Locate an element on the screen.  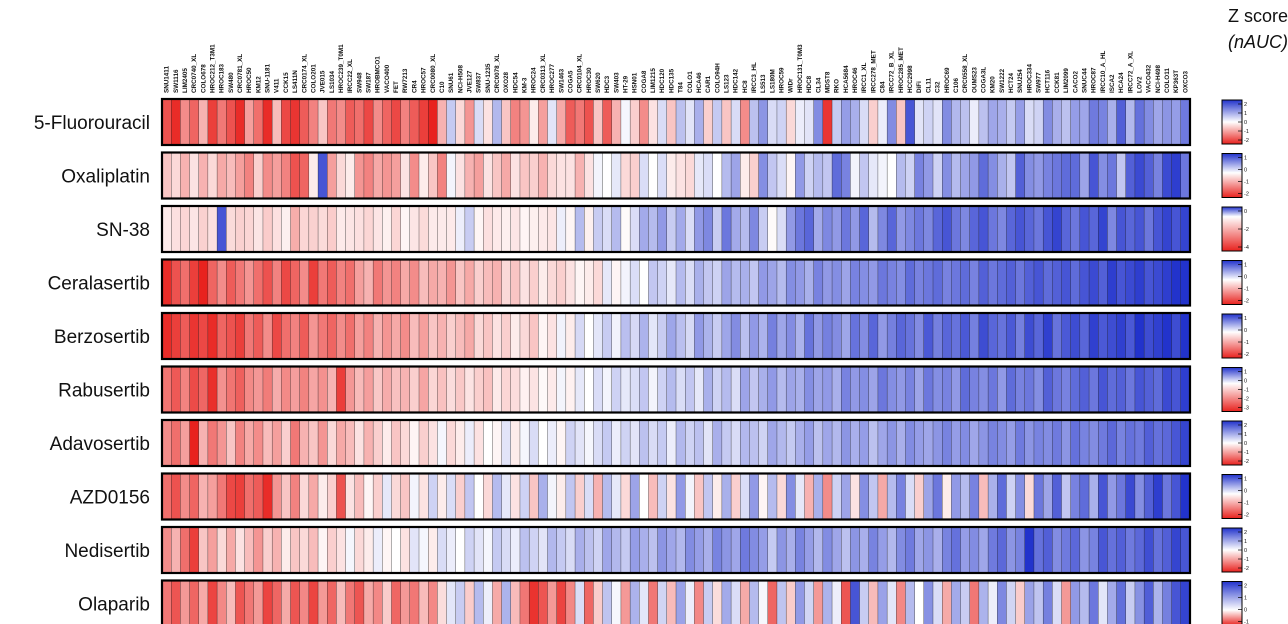
column-label: COGA5 is located at coordinates (570, 81).